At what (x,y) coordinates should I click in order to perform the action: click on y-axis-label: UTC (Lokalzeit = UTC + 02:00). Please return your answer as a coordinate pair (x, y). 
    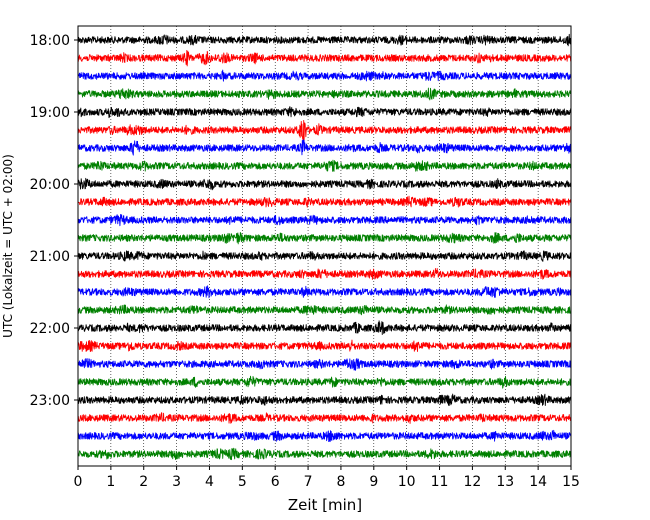
    Looking at the image, I should click on (8, 246).